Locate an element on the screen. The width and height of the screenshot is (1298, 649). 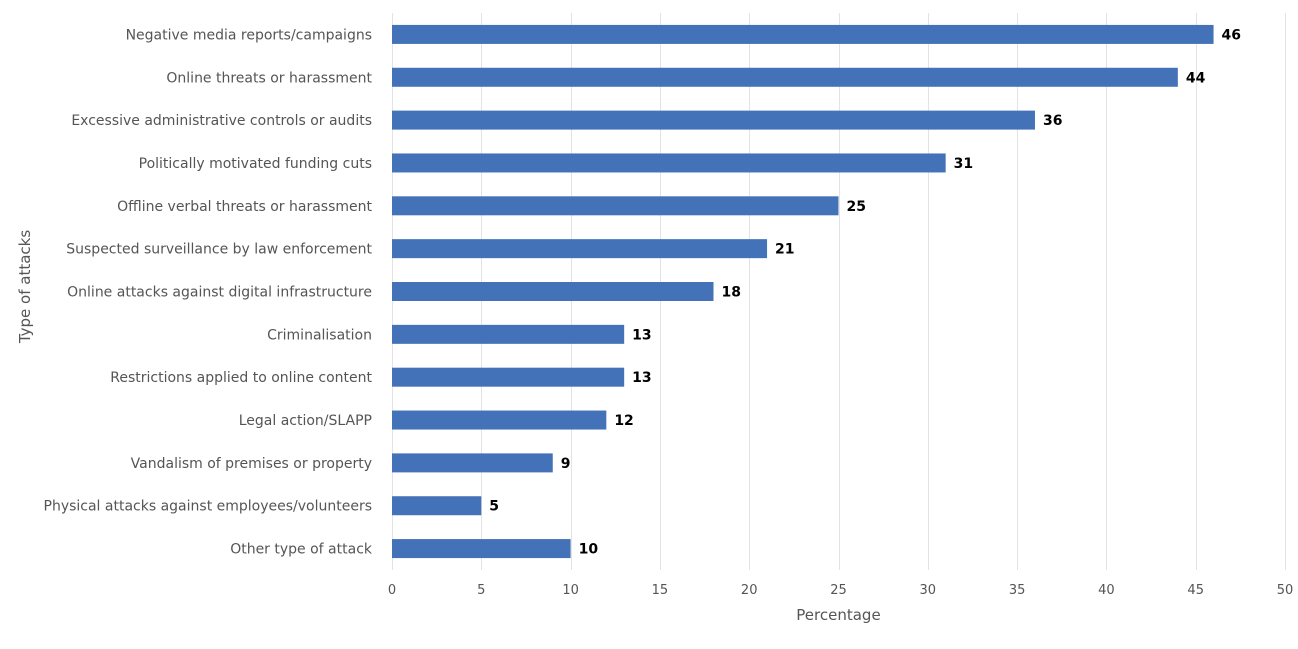
x-tick-label: 40 is located at coordinates (1106, 590).